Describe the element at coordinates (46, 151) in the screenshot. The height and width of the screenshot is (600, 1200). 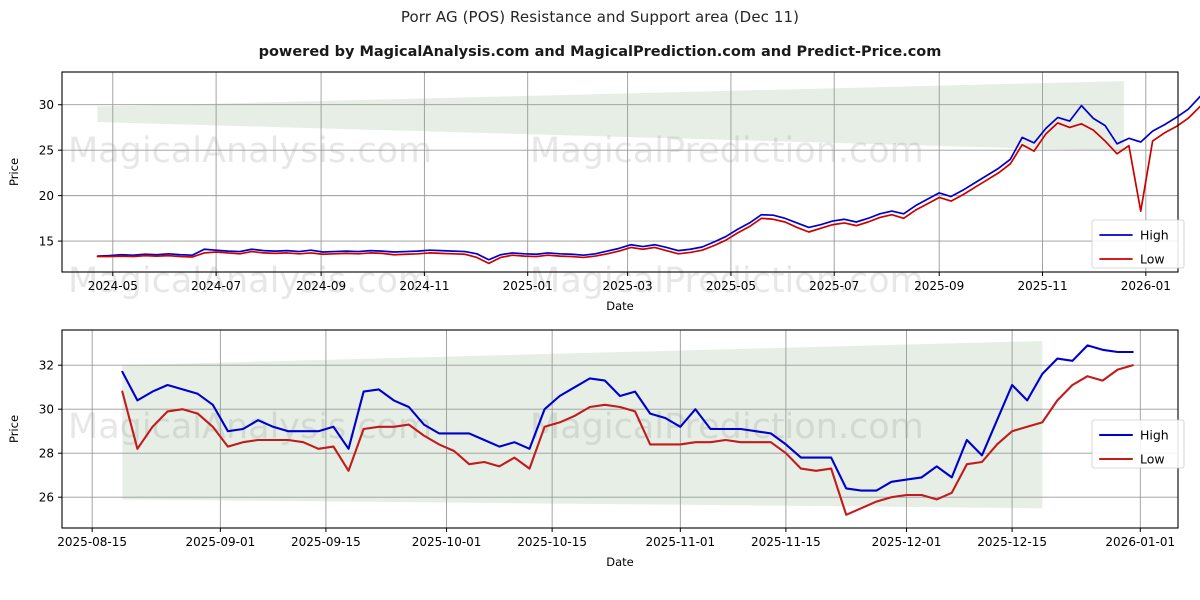
I see `y-tick-label: 25` at that location.